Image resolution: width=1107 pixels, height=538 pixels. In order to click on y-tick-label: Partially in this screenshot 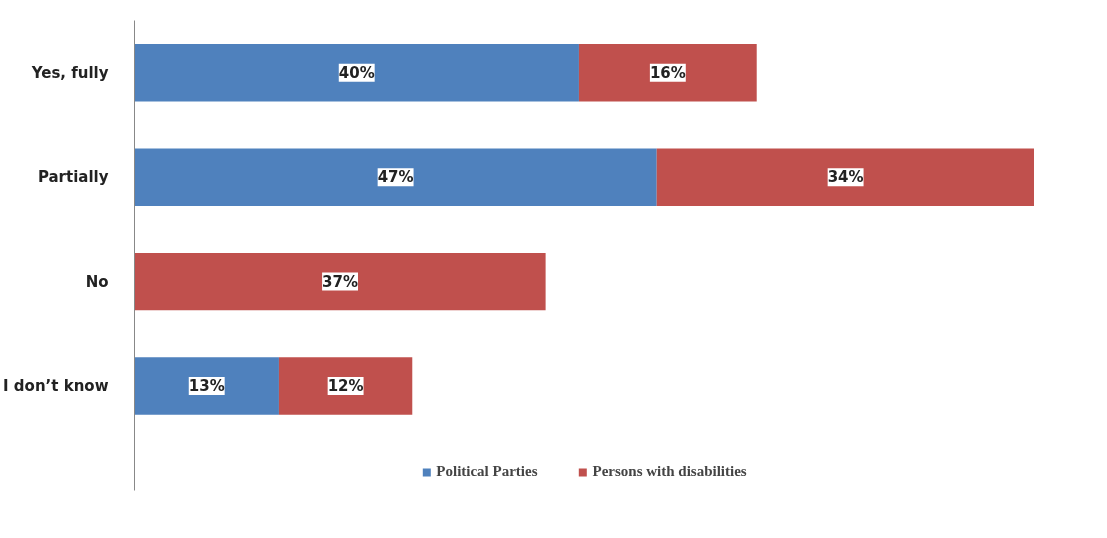, I will do `click(73, 177)`.